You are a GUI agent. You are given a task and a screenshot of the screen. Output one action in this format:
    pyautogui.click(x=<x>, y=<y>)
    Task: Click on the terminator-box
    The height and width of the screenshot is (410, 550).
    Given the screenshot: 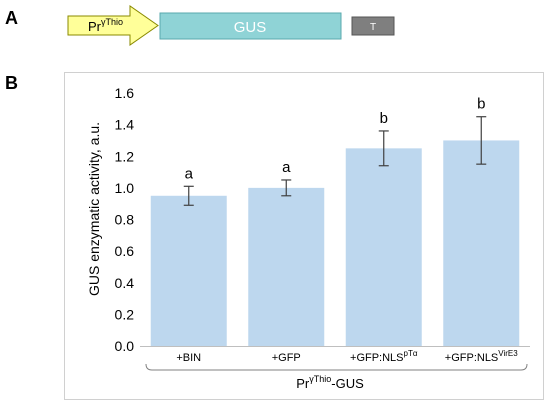 What is the action you would take?
    pyautogui.click(x=373, y=26)
    